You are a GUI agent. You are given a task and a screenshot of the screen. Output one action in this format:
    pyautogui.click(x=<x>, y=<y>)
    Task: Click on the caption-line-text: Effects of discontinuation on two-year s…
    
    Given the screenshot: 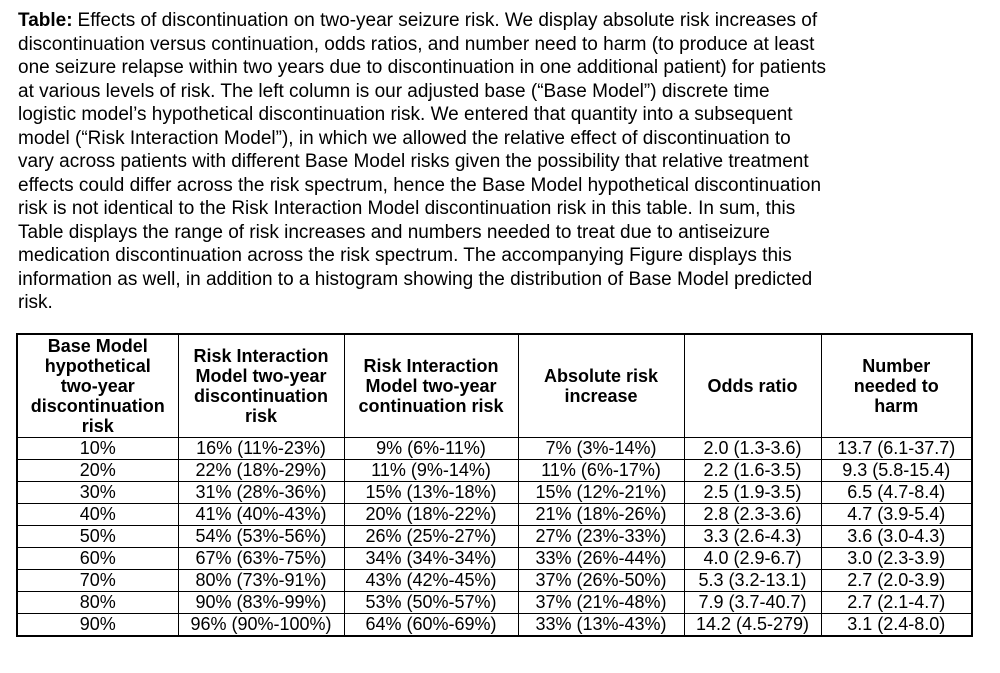 What is the action you would take?
    pyautogui.click(x=447, y=20)
    